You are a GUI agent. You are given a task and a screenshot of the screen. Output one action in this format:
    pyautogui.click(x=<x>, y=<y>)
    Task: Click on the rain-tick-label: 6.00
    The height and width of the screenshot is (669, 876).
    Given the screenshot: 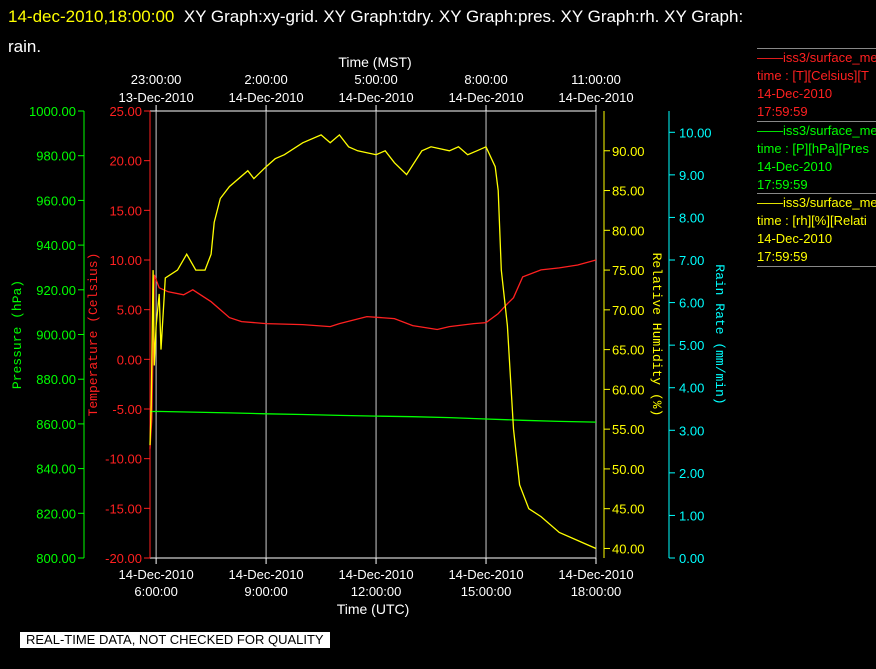 What is the action you would take?
    pyautogui.click(x=691, y=303)
    